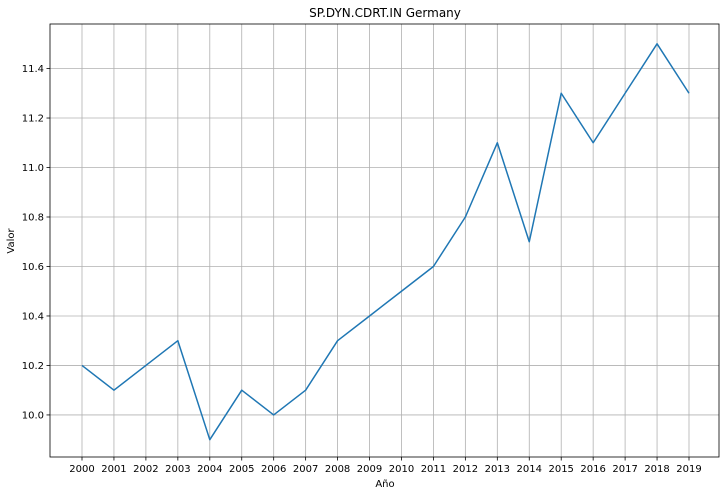  Describe the element at coordinates (33, 168) in the screenshot. I see `y-tick-label: 11.0` at that location.